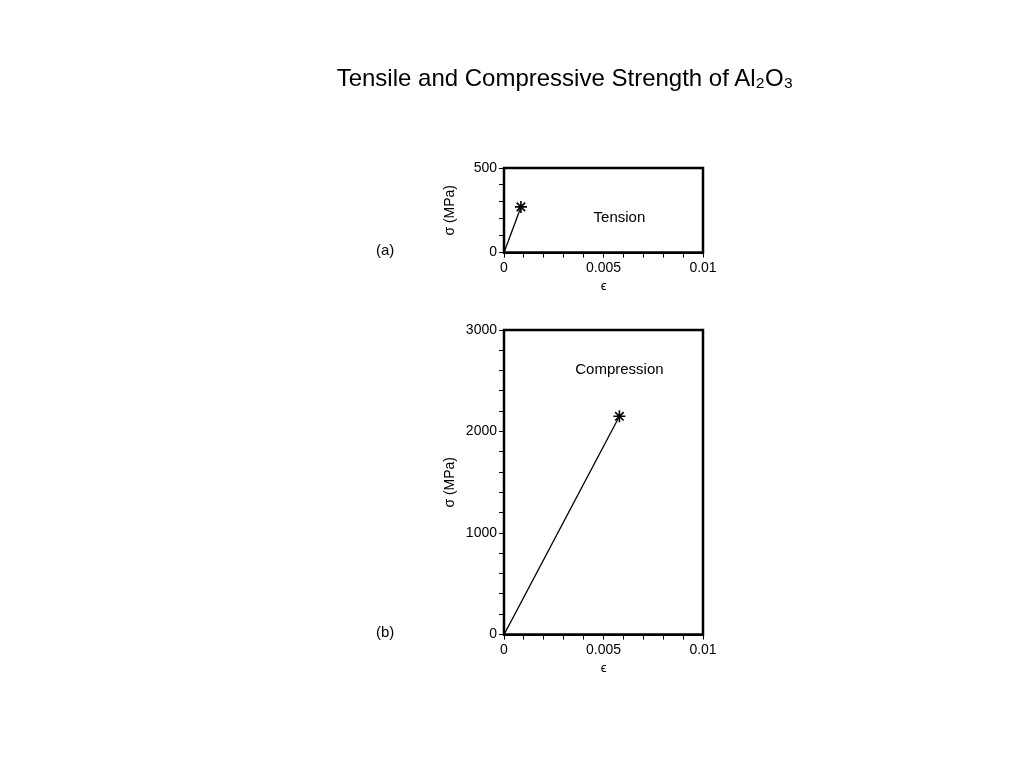  What do you see at coordinates (385, 249) in the screenshot?
I see `text: (a)` at bounding box center [385, 249].